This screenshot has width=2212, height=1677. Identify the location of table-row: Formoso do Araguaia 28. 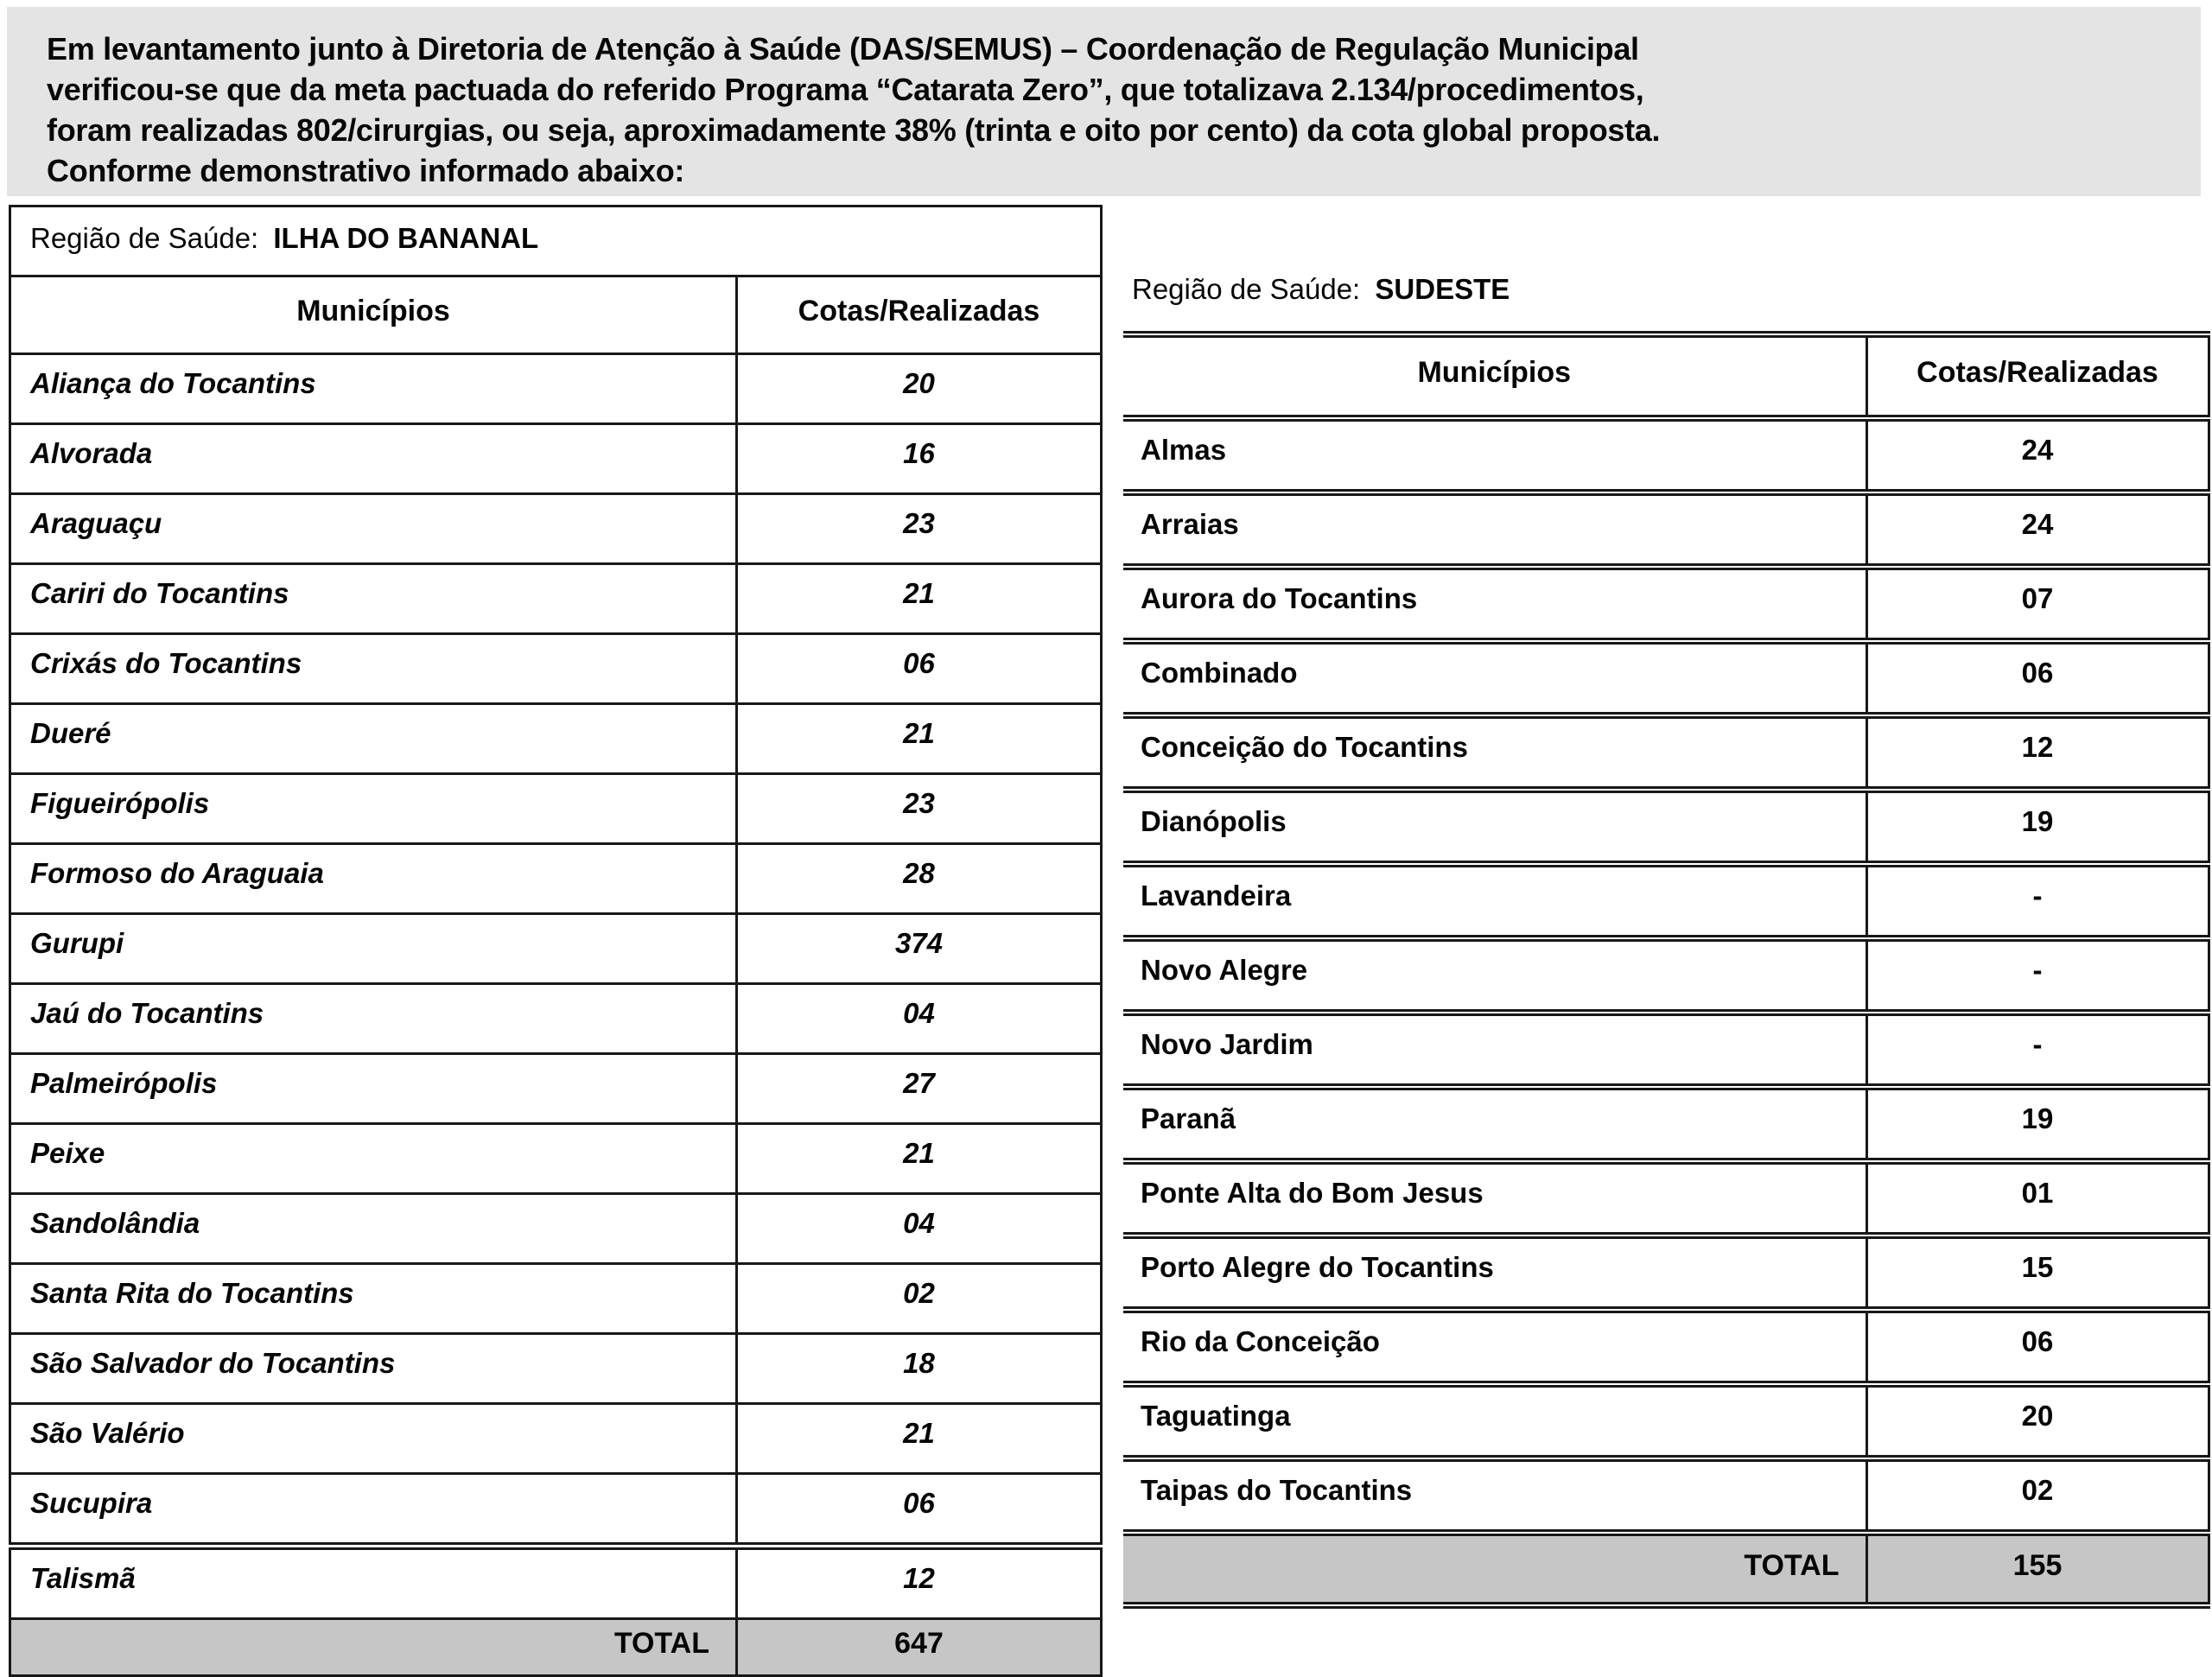
(556, 878).